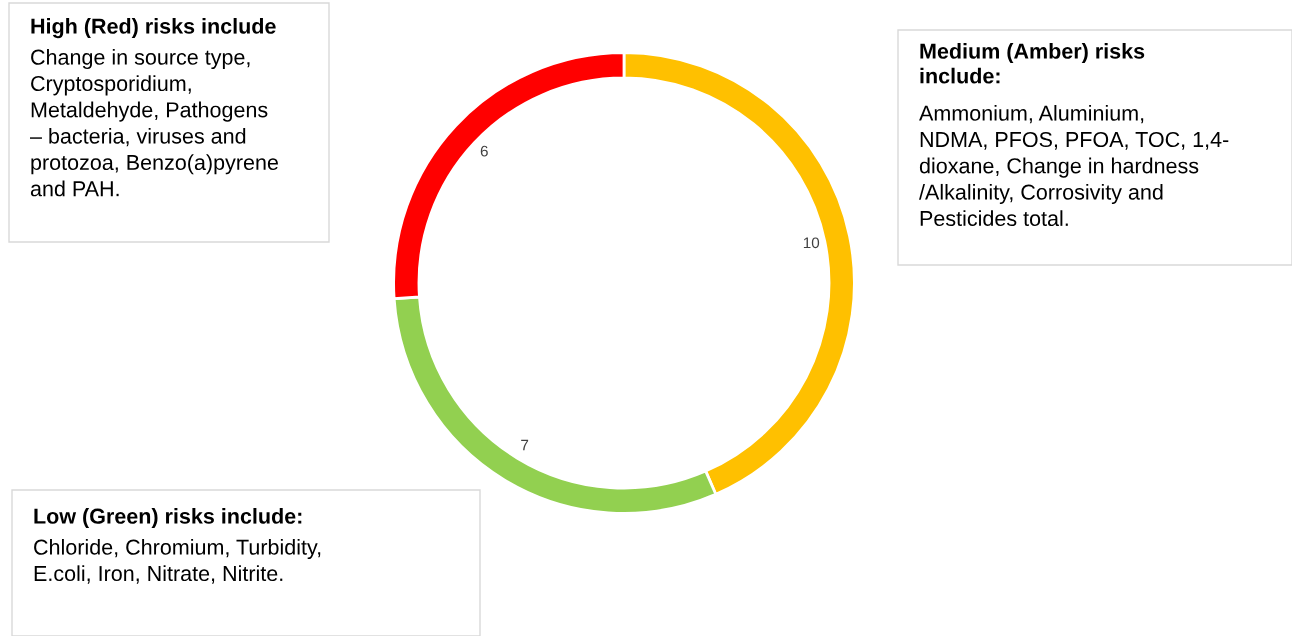 This screenshot has width=1292, height=636. Describe the element at coordinates (154, 123) in the screenshot. I see `text: Change in source type, Cryptosporidium, Metaldehyde, Pathogens – bacteria, viruses and protozoa, Benzo(a)pyrene and PAH.` at that location.